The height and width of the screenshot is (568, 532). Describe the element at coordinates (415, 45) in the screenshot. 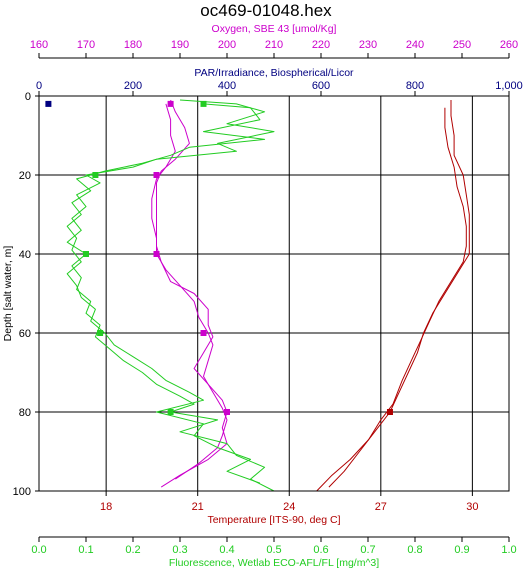

I see `oxygen-tick-label: 240` at that location.